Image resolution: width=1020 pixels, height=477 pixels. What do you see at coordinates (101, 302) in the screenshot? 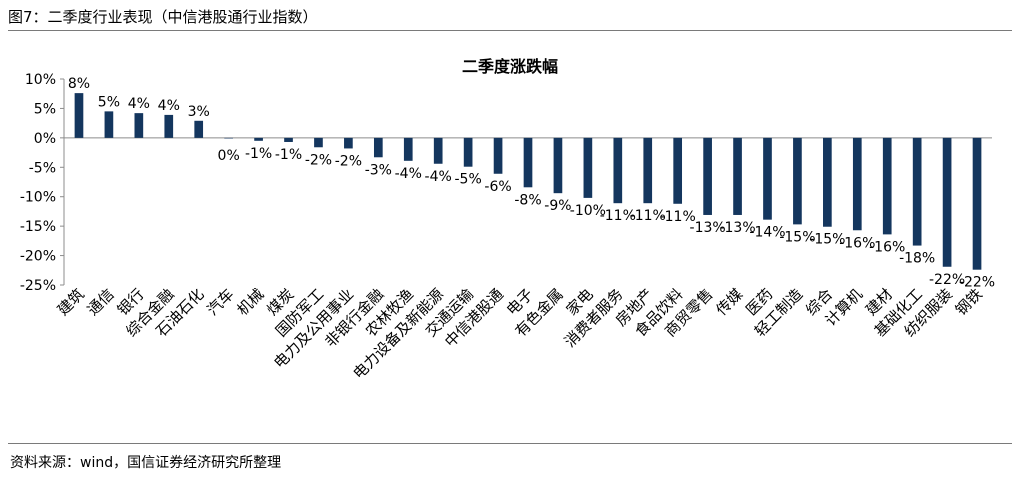
I see `category-label: 通信` at bounding box center [101, 302].